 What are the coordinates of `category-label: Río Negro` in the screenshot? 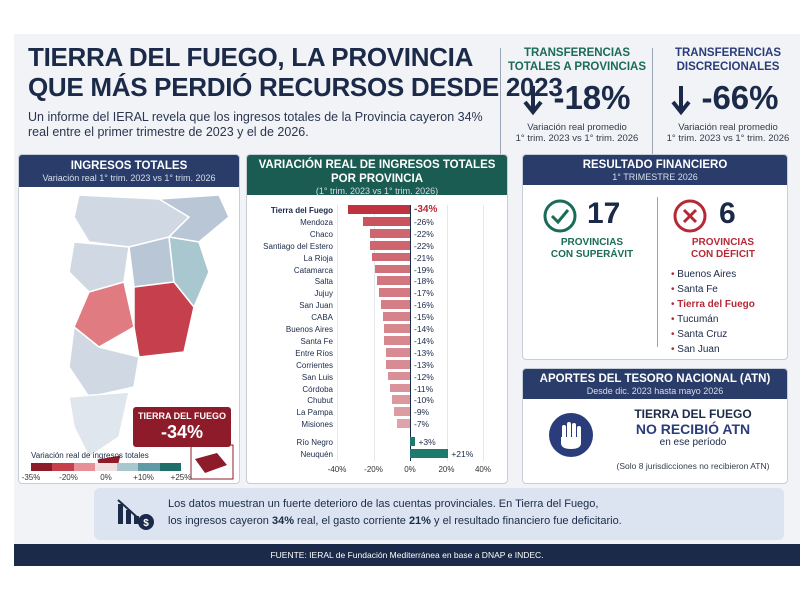 It's located at (314, 443).